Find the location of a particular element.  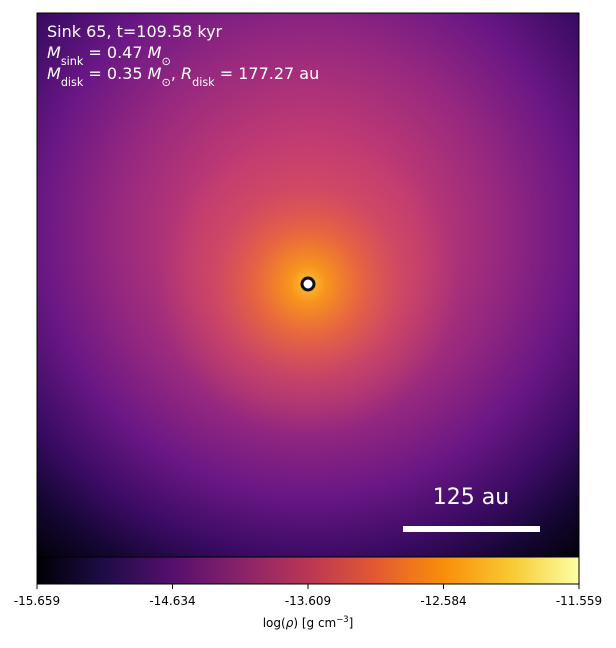

text-segment: ) [g cm is located at coordinates (314, 623).